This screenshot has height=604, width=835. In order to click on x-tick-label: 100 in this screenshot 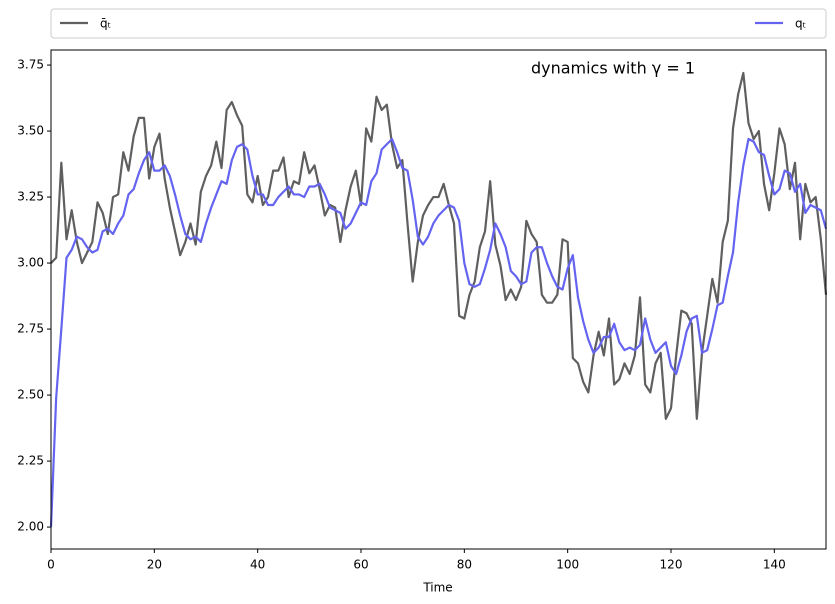, I will do `click(567, 565)`.